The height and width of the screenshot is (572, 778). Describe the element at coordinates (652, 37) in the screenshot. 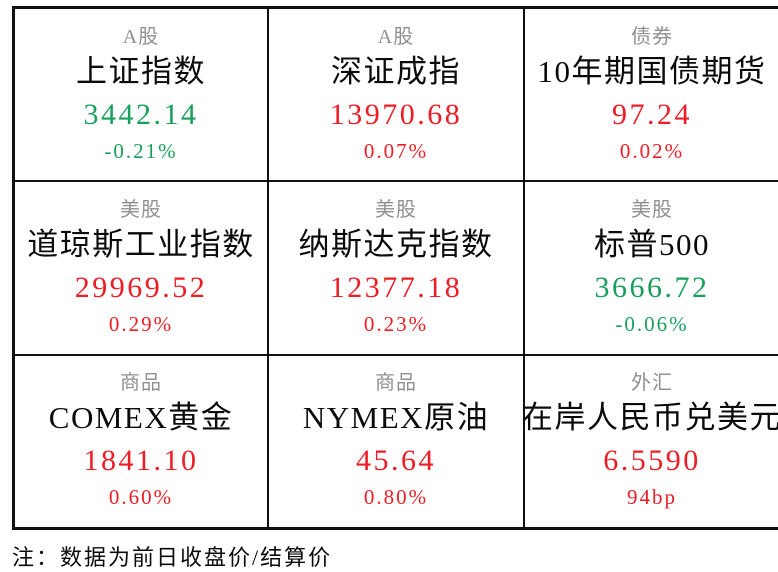

I see `category-label: 债券` at that location.